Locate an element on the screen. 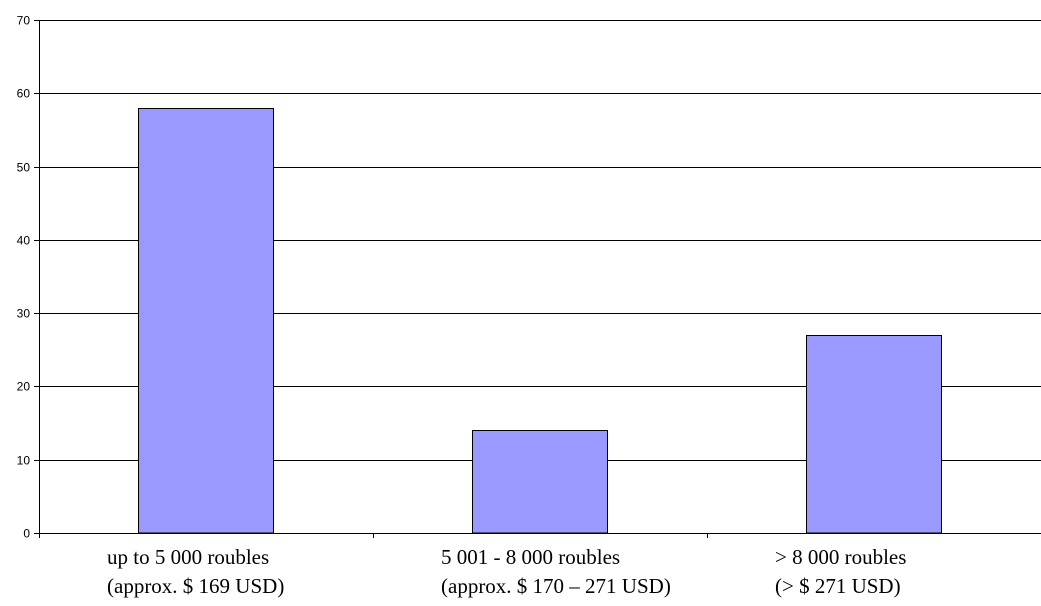 The height and width of the screenshot is (606, 1041). y-tick-label-10: 10 is located at coordinates (24, 461).